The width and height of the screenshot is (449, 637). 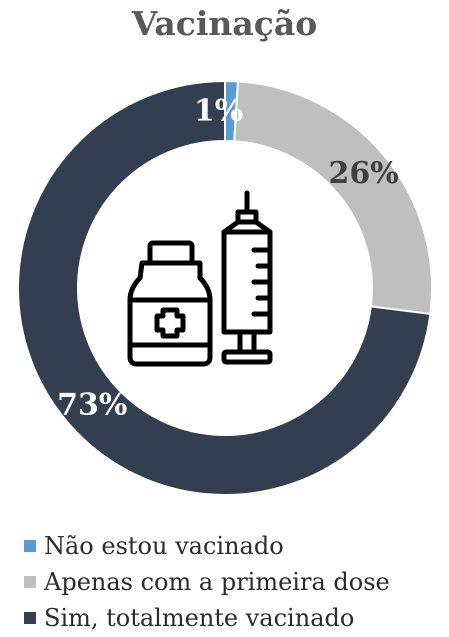 What do you see at coordinates (92, 405) in the screenshot?
I see `slice-label: 73%` at bounding box center [92, 405].